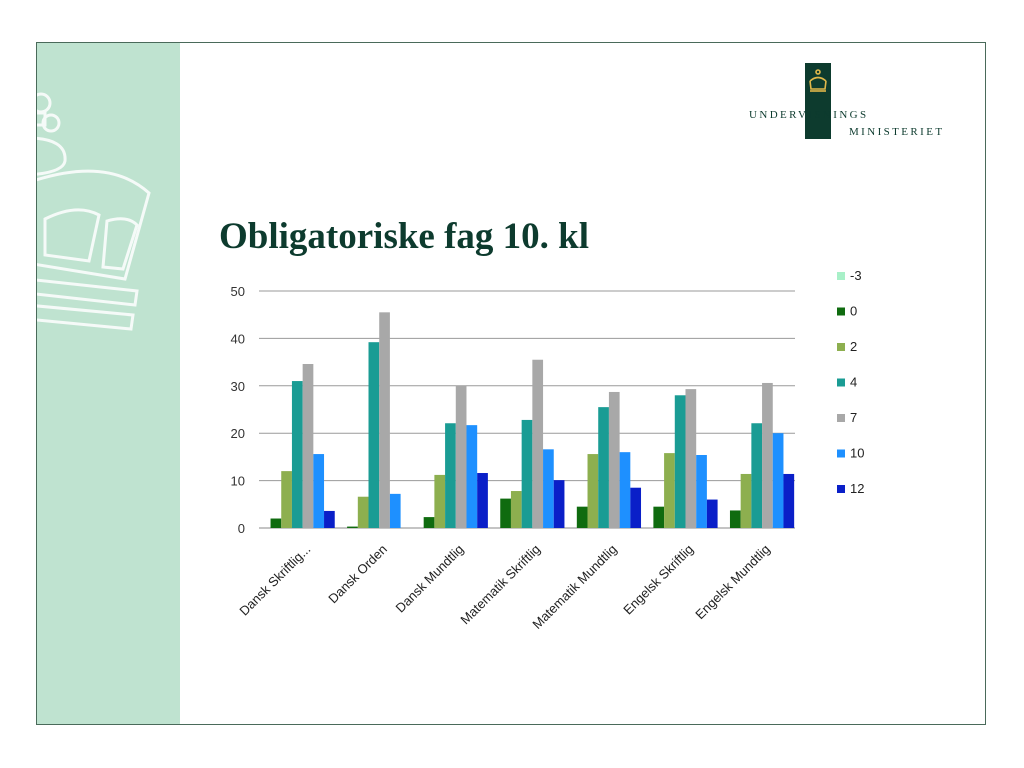  What do you see at coordinates (853, 417) in the screenshot?
I see `legend-label: 7` at bounding box center [853, 417].